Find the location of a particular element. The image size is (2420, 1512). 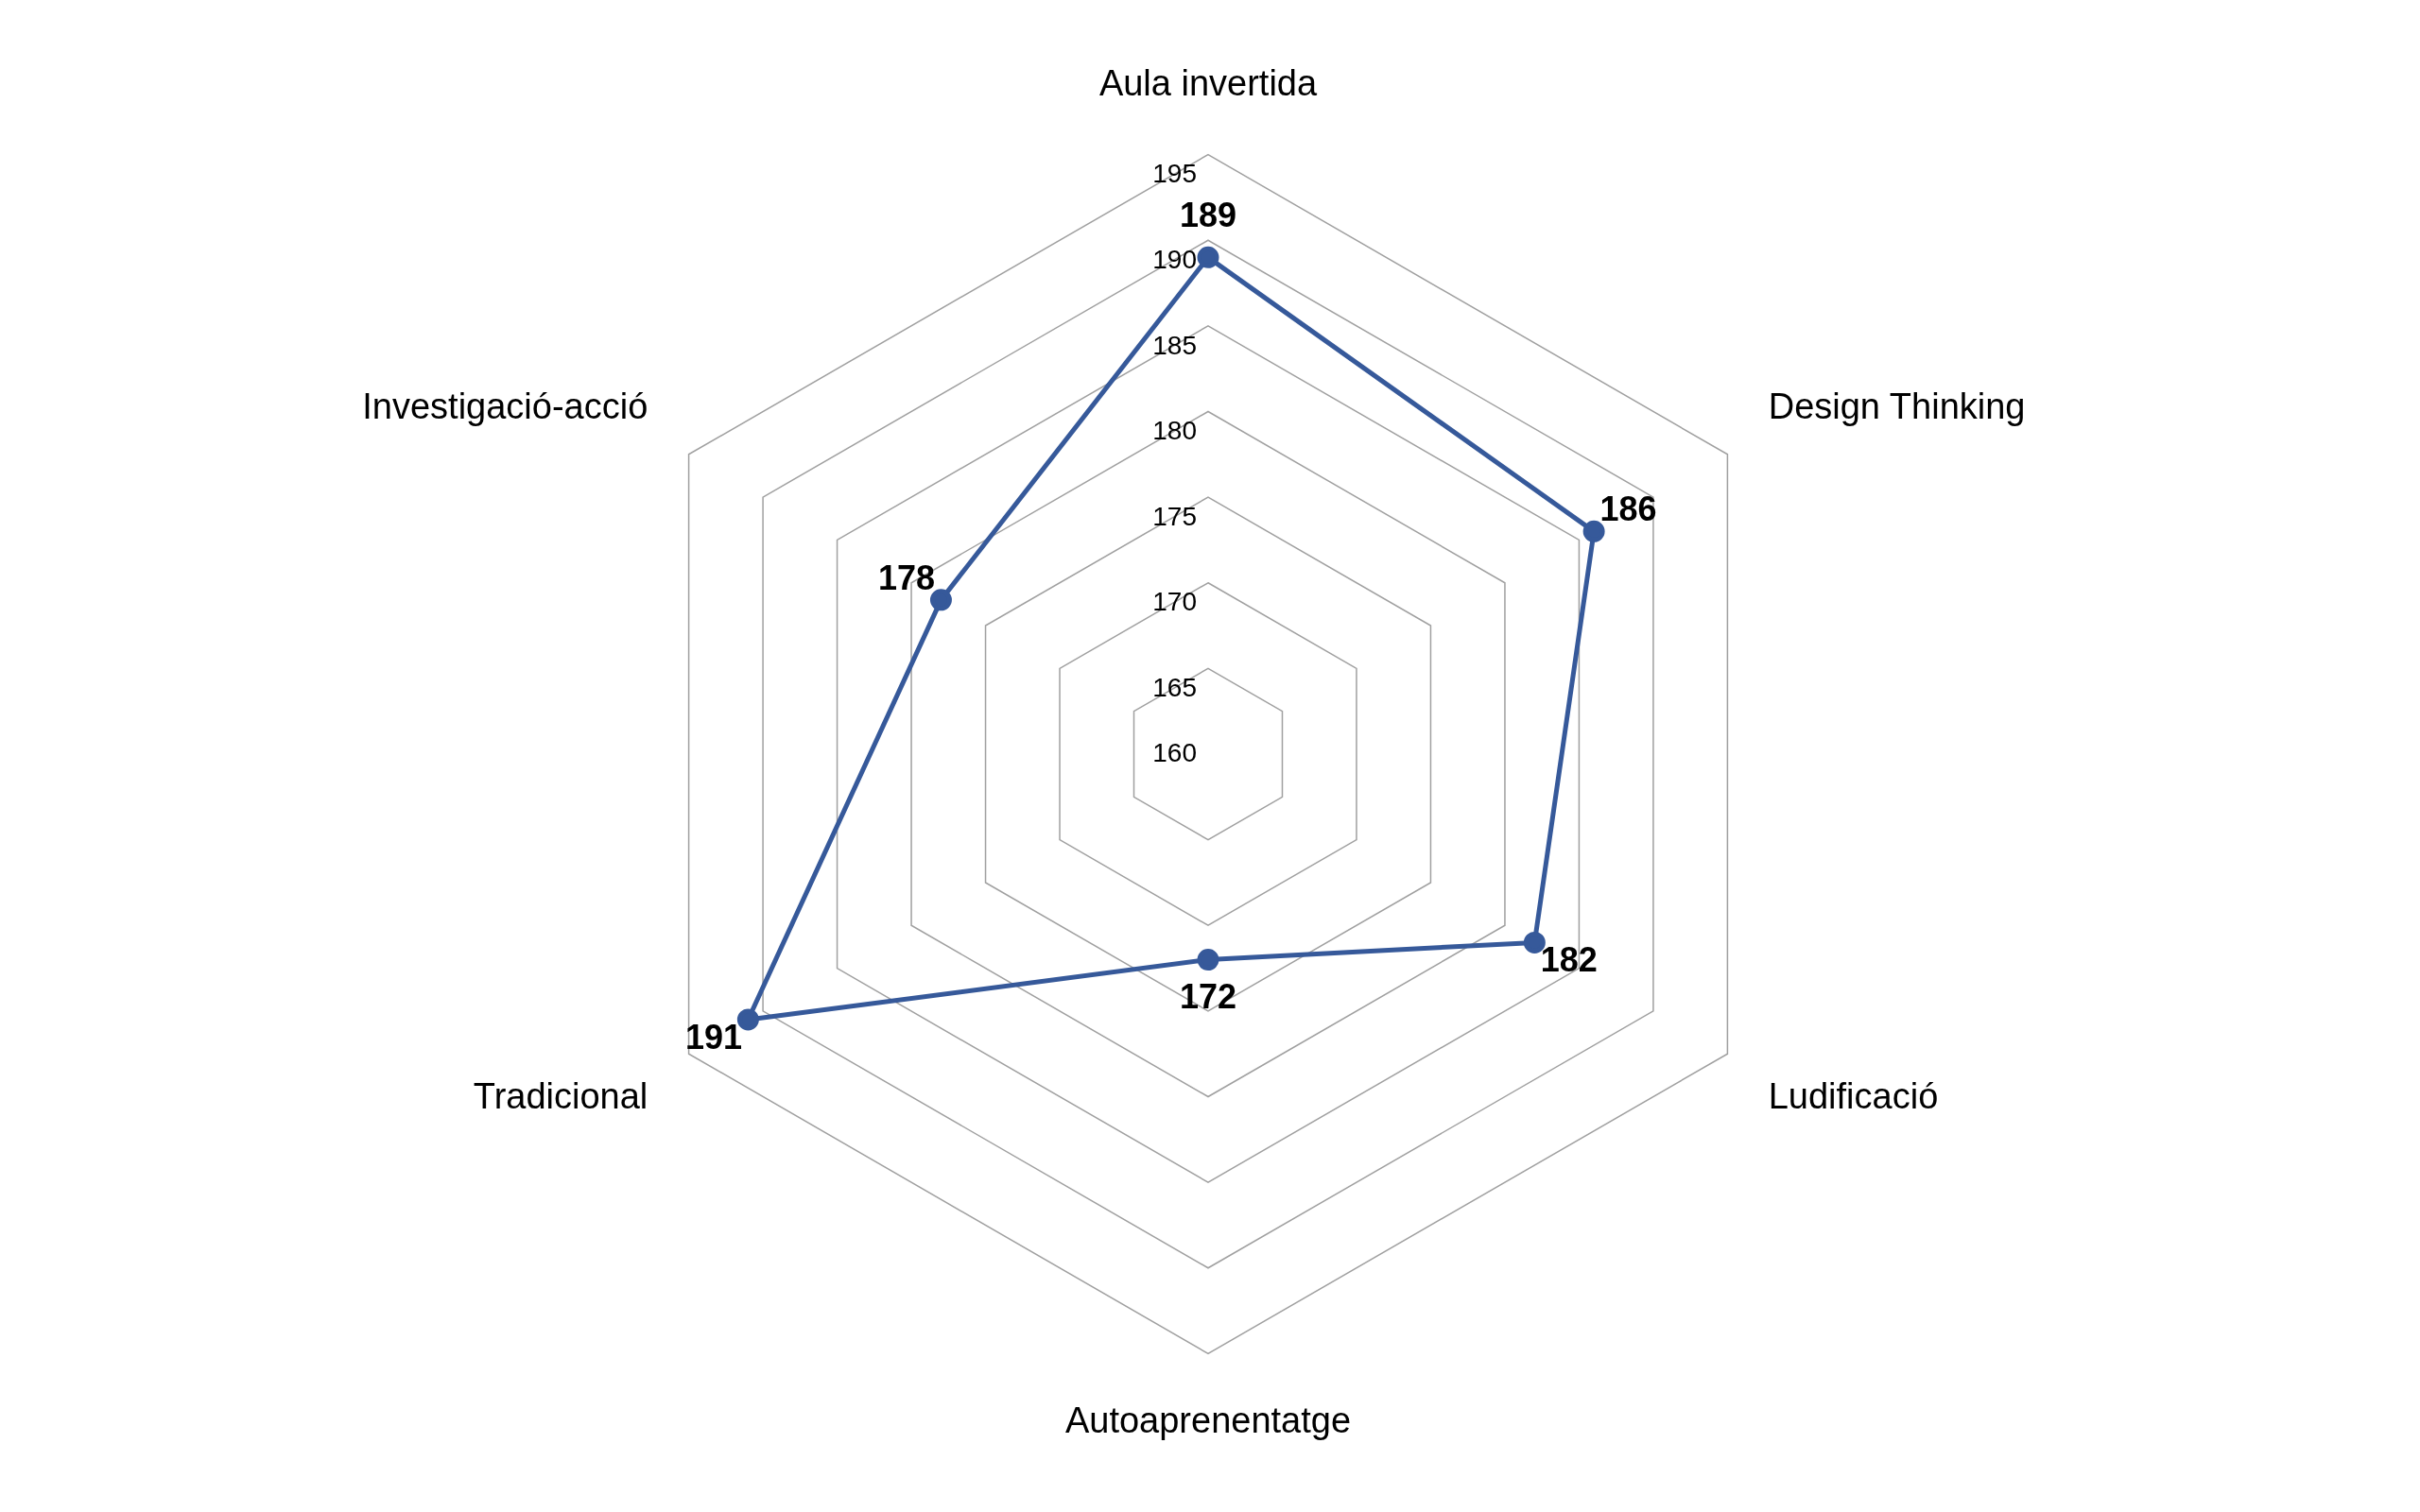

data-label: 182 is located at coordinates (1569, 960).